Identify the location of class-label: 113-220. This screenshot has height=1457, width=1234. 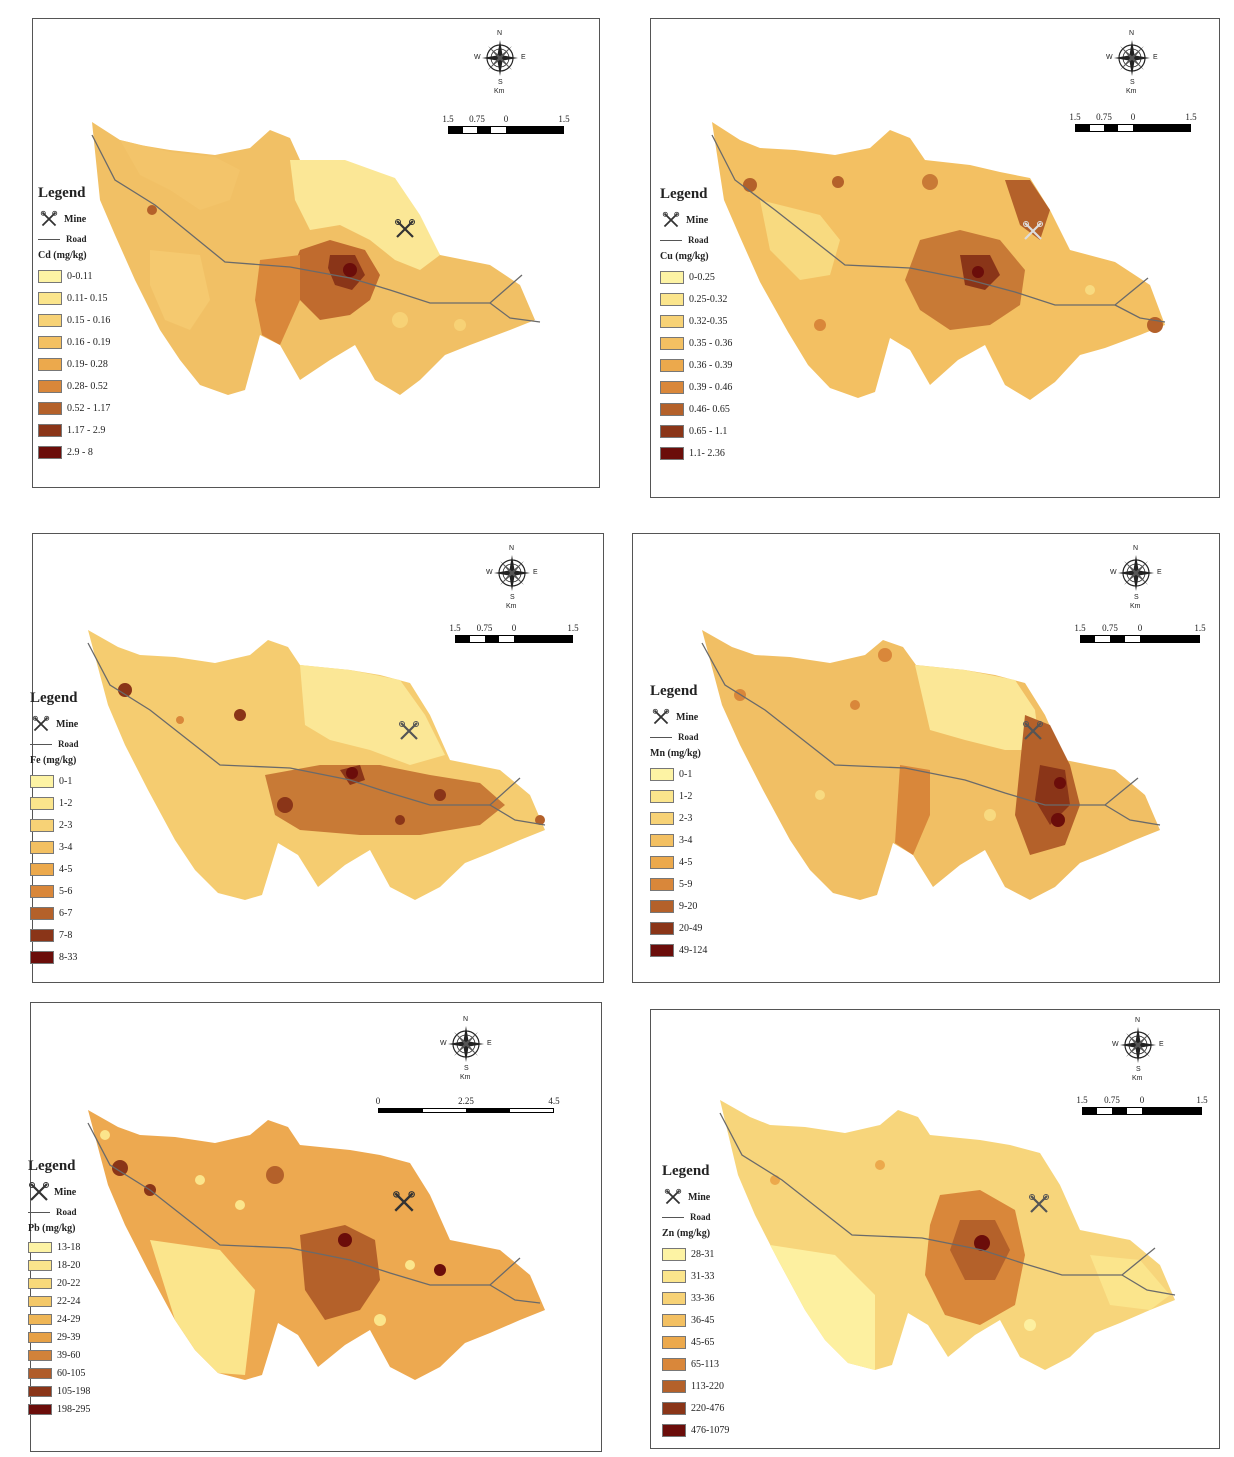
(707, 1386).